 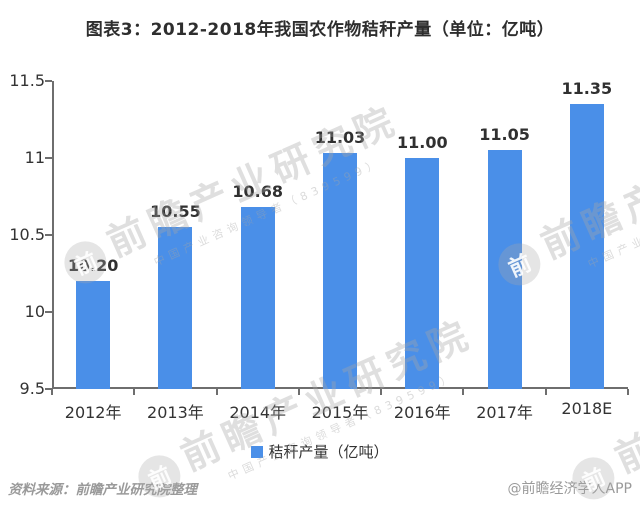 I want to click on y-axis-tick-label: 10.5, so click(x=27, y=234).